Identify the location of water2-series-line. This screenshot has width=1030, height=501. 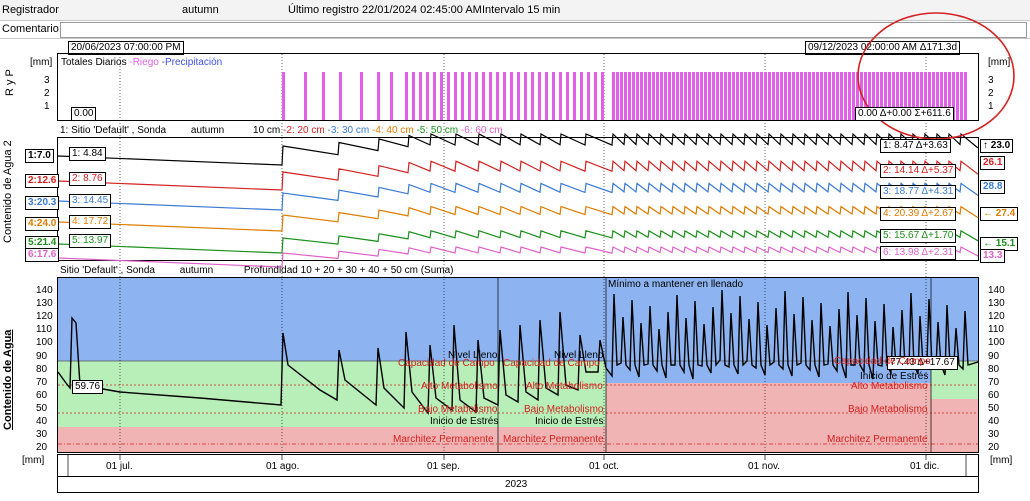
(518, 149).